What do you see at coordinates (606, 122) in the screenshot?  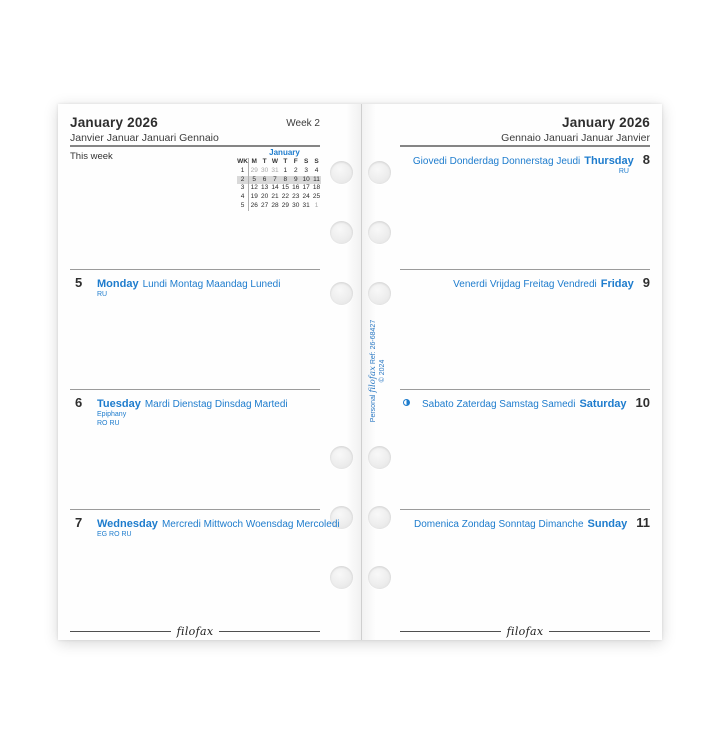 I see `right-page-title: January 2026` at bounding box center [606, 122].